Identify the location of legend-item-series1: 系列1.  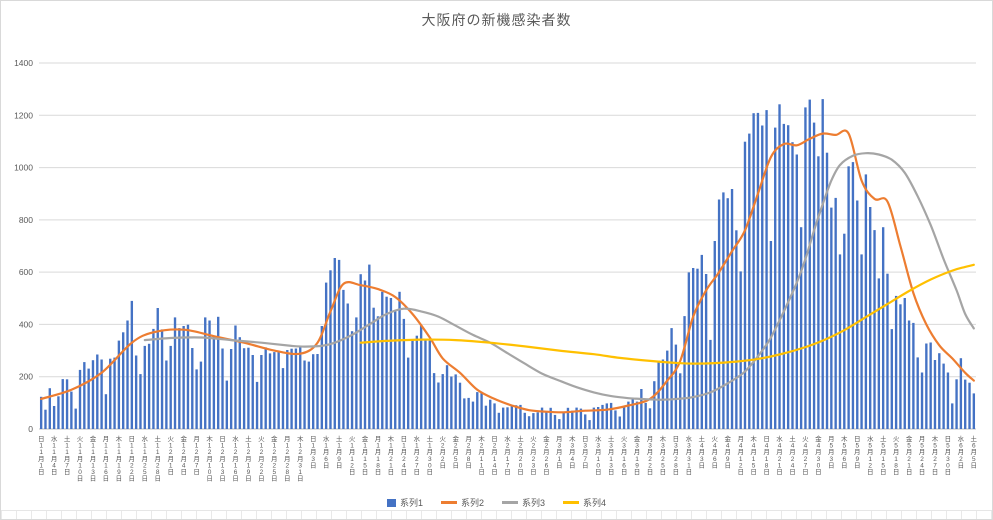
(404, 502).